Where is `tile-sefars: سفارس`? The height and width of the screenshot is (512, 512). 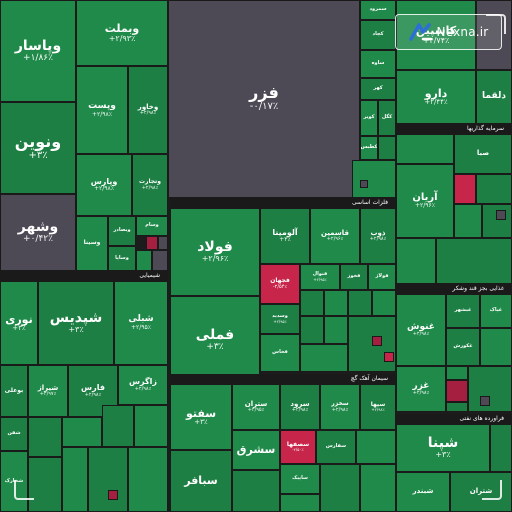
tile-sefars: سفارس is located at coordinates (336, 447).